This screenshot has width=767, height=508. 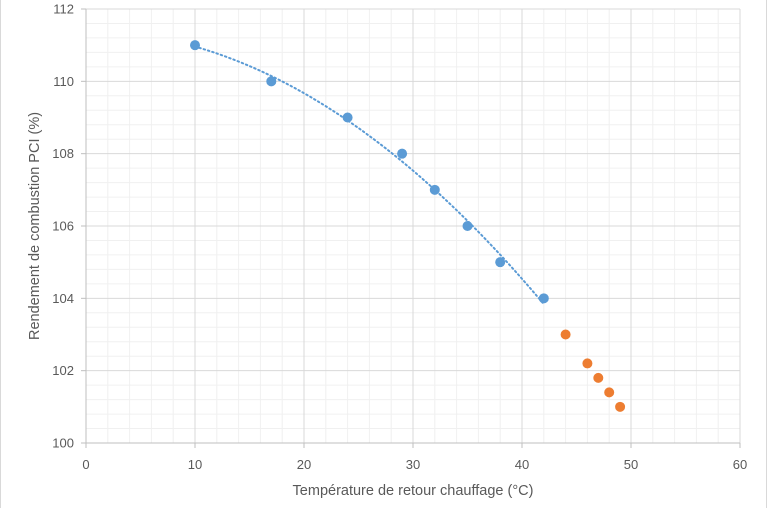 I want to click on y-tick-label: 102, so click(x=63, y=370).